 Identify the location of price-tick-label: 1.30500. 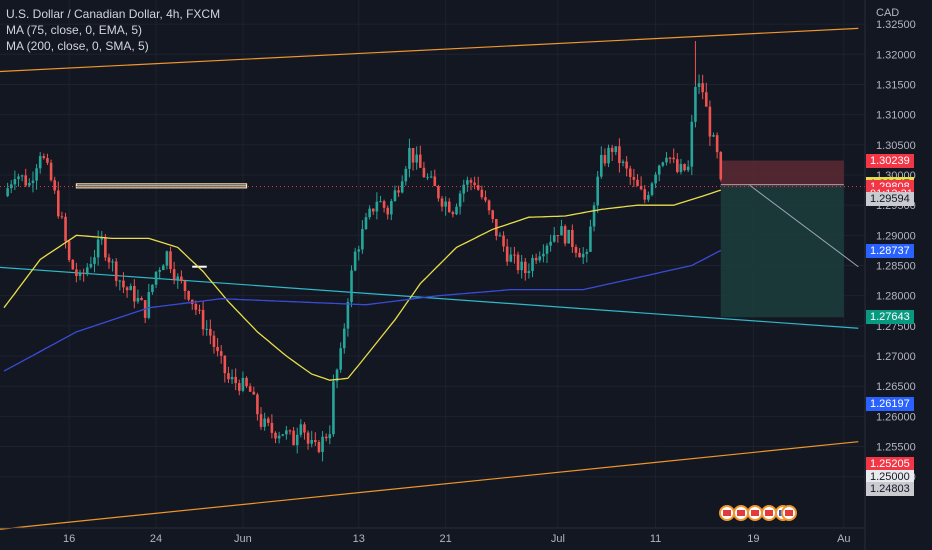
(896, 146).